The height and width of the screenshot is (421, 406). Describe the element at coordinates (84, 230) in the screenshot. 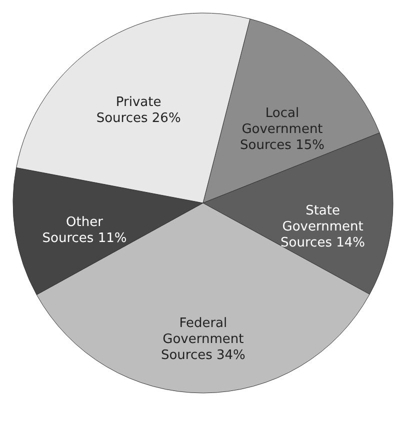

I see `slice-label: Other Sources 11%` at that location.